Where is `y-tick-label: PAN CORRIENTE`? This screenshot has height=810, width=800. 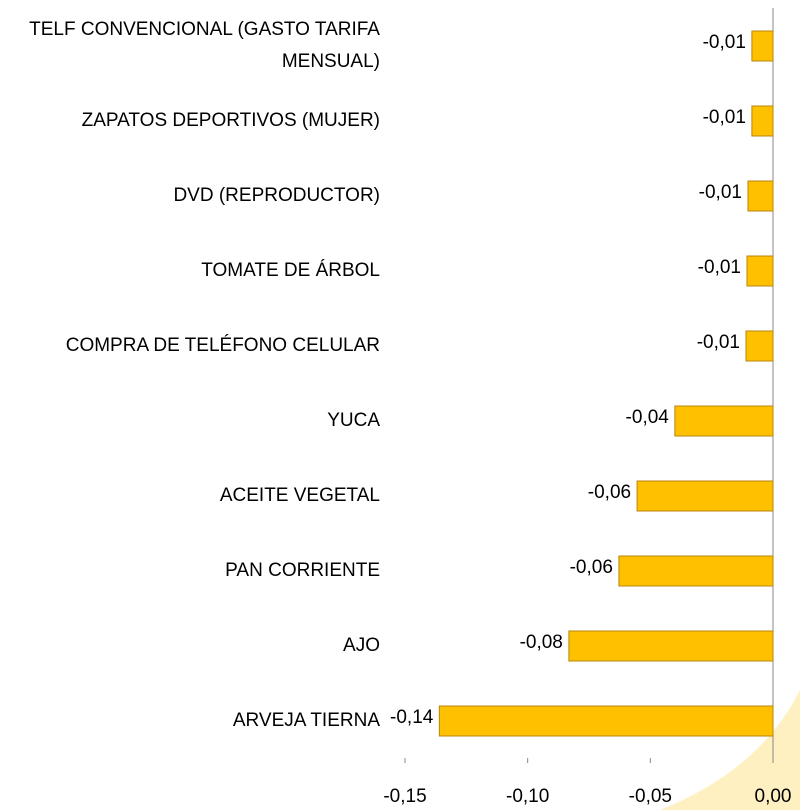
y-tick-label: PAN CORRIENTE is located at coordinates (302, 570).